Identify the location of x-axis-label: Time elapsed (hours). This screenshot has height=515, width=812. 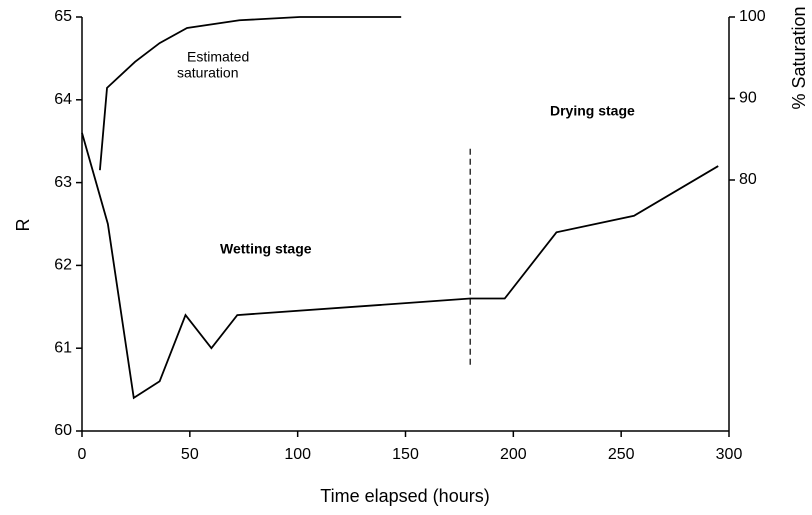
(404, 496).